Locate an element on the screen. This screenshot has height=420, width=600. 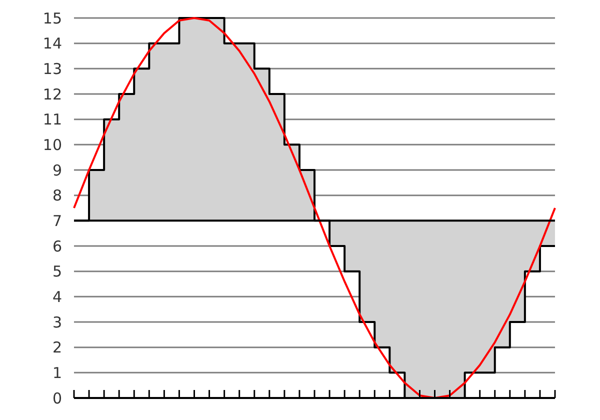
y-tick-label: 15 is located at coordinates (52, 18).